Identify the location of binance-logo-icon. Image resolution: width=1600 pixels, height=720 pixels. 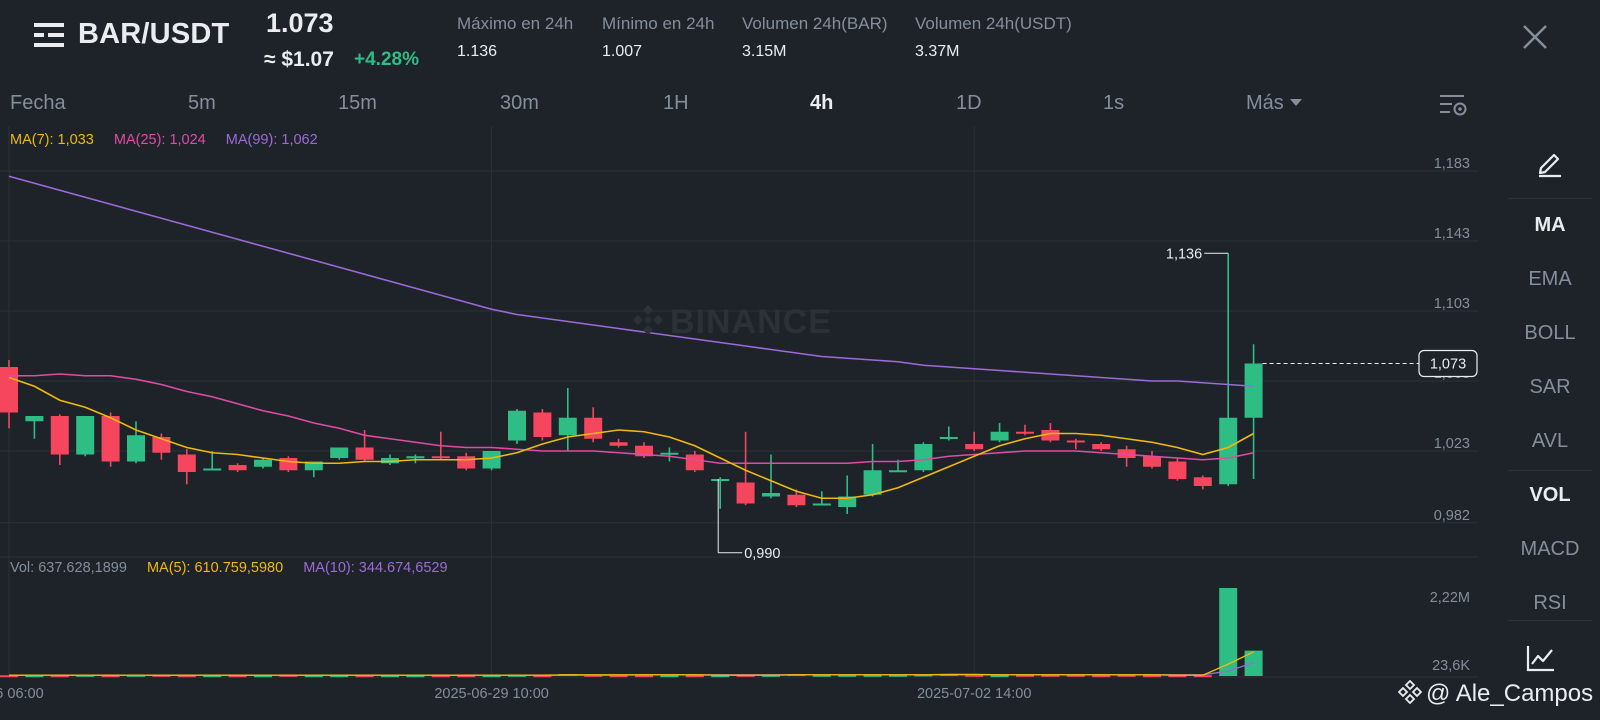
(648, 320).